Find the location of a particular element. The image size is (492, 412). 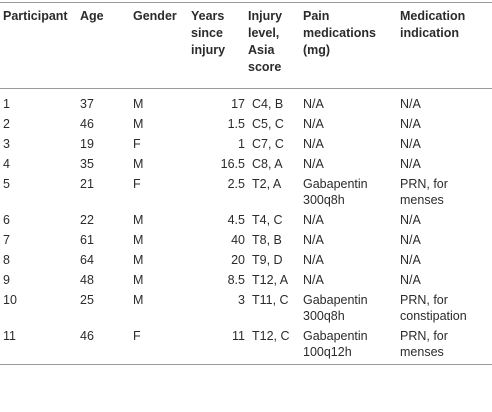

age-cell: 48 is located at coordinates (87, 280).